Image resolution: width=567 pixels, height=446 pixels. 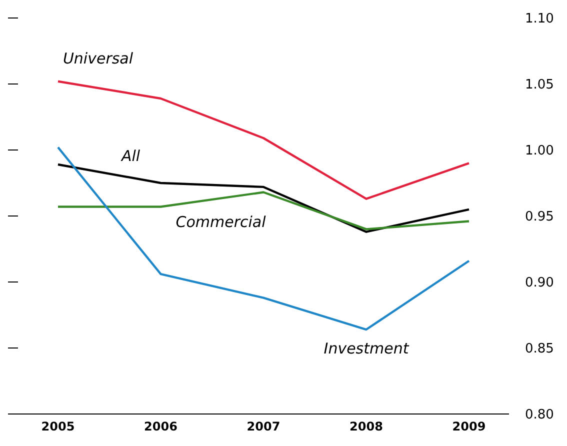 I want to click on series-label: Investment, so click(x=367, y=349).